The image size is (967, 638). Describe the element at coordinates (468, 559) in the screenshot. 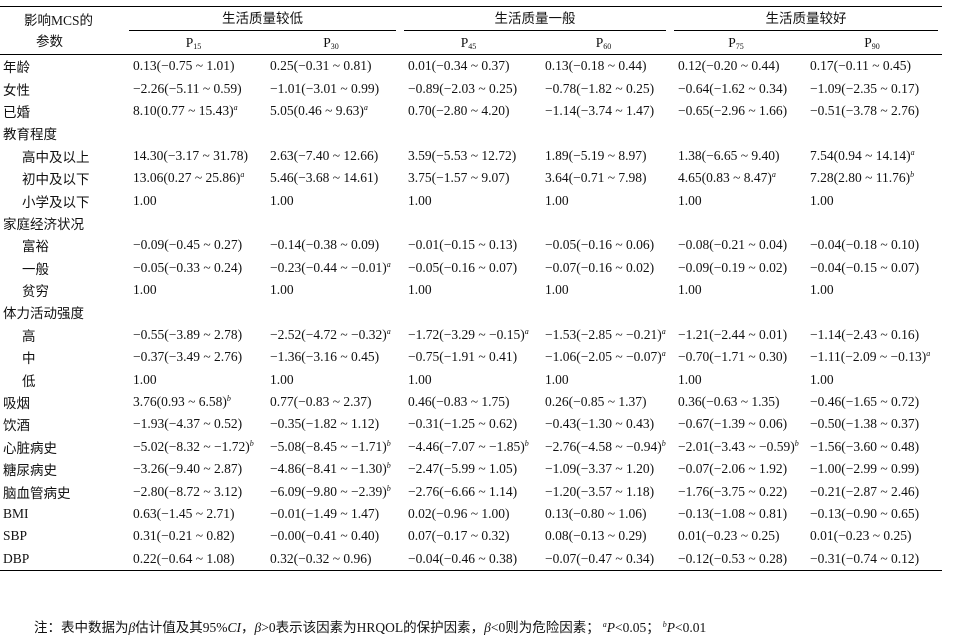

I see `cell: −0.04(−0.46 ~ 0.38)` at that location.